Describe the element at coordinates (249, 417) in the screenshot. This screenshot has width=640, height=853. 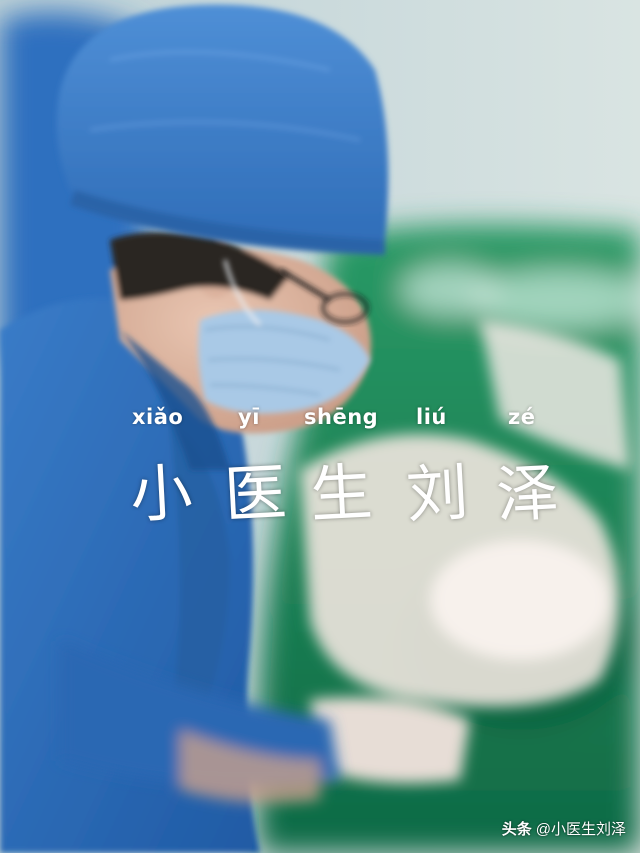
I see `pinyin-yi: yī` at that location.